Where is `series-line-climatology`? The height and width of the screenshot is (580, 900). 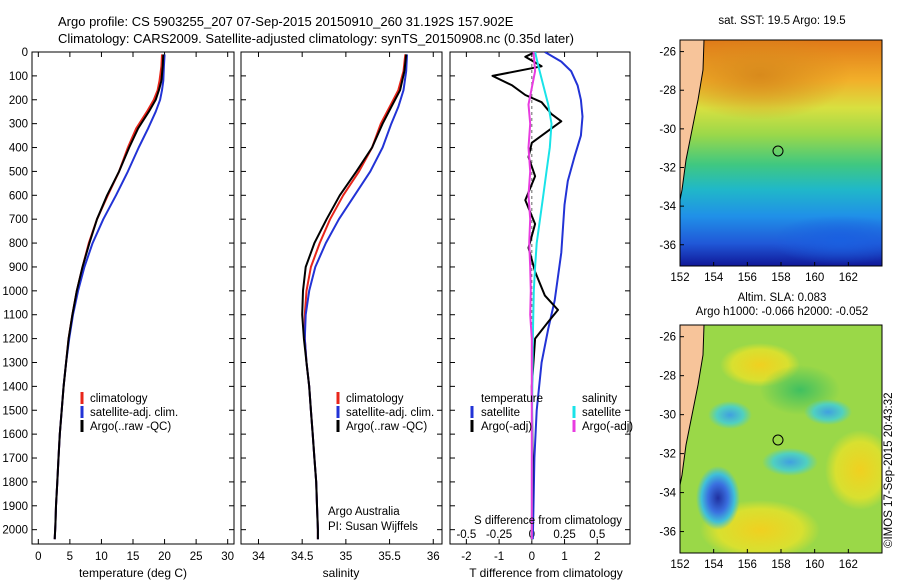 series-line-climatology is located at coordinates (108, 297).